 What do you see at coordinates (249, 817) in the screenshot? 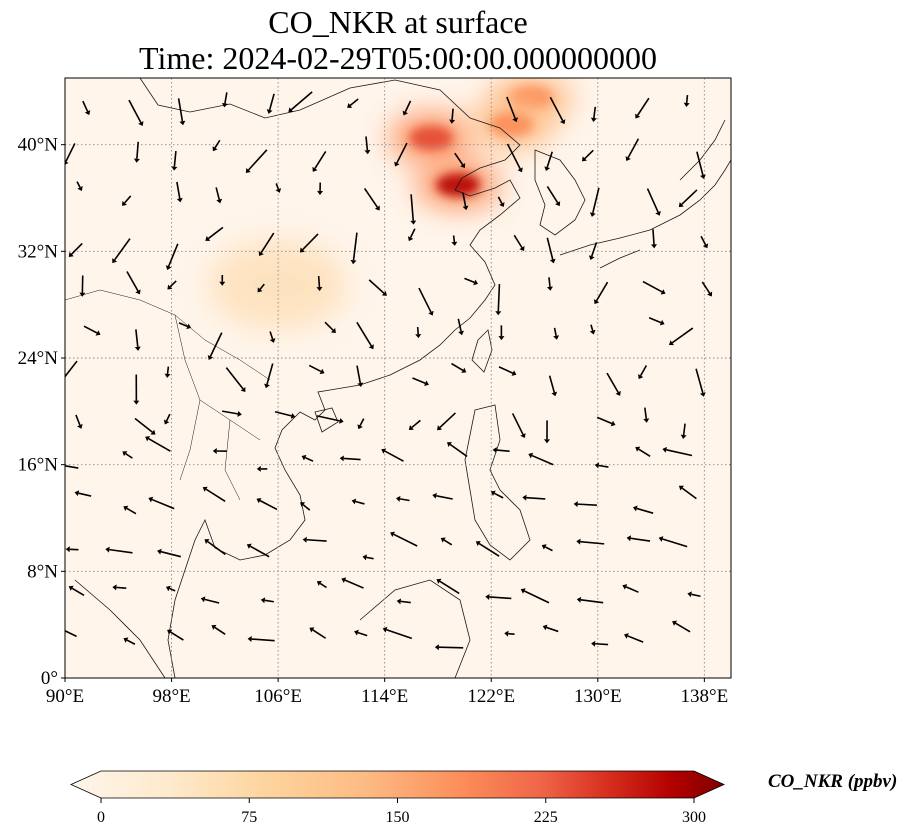
I see `colorbar-tick-label: 75` at bounding box center [249, 817].